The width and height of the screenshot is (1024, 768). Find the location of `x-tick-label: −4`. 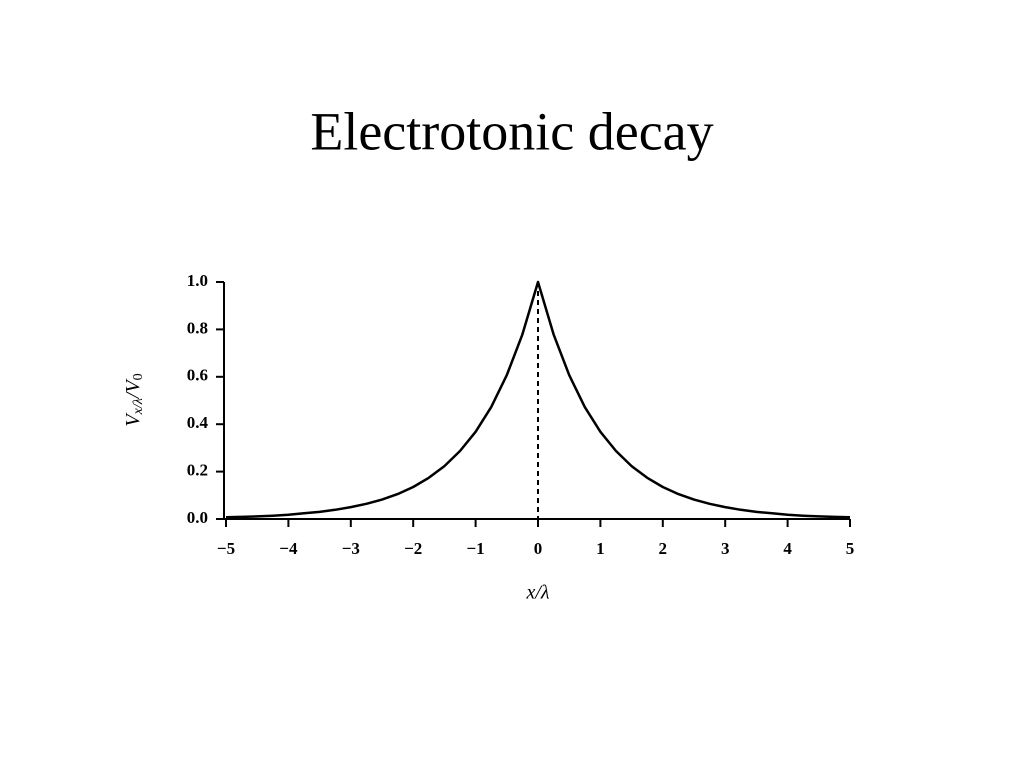

x-tick-label: −4 is located at coordinates (288, 548).